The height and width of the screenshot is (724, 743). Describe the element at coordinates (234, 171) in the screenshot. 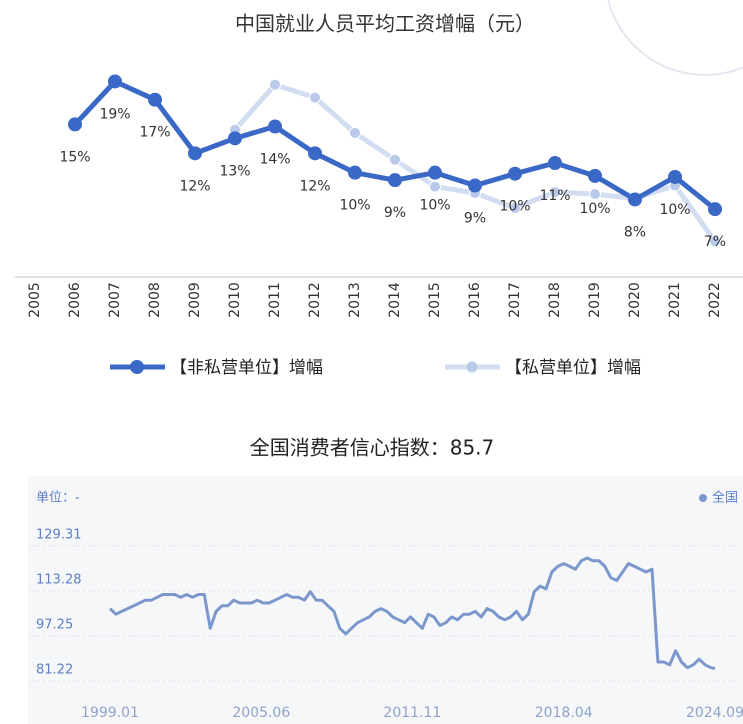

I see `data-label: 13%` at that location.